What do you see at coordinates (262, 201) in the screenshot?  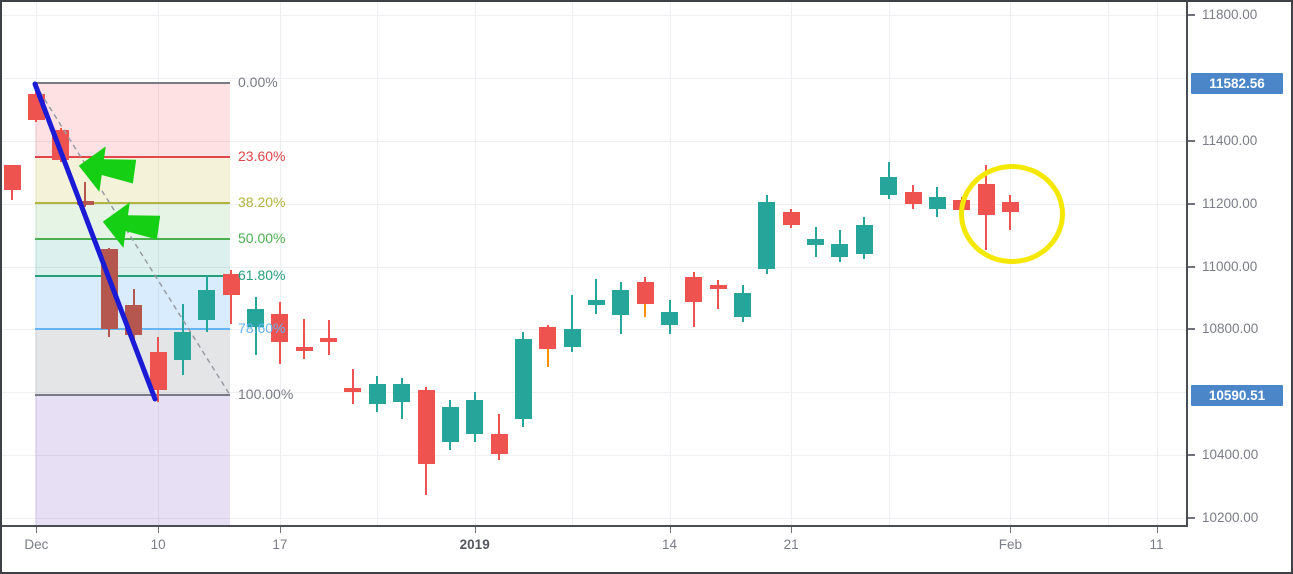 I see `fib-level-label: 38.20%` at bounding box center [262, 201].